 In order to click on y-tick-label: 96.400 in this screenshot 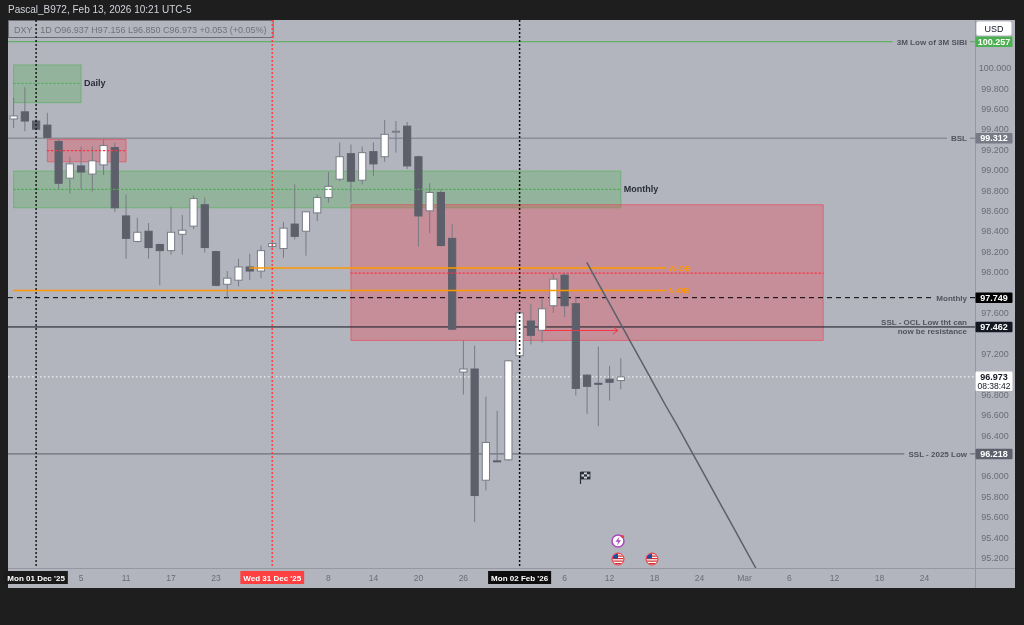, I will do `click(995, 435)`.